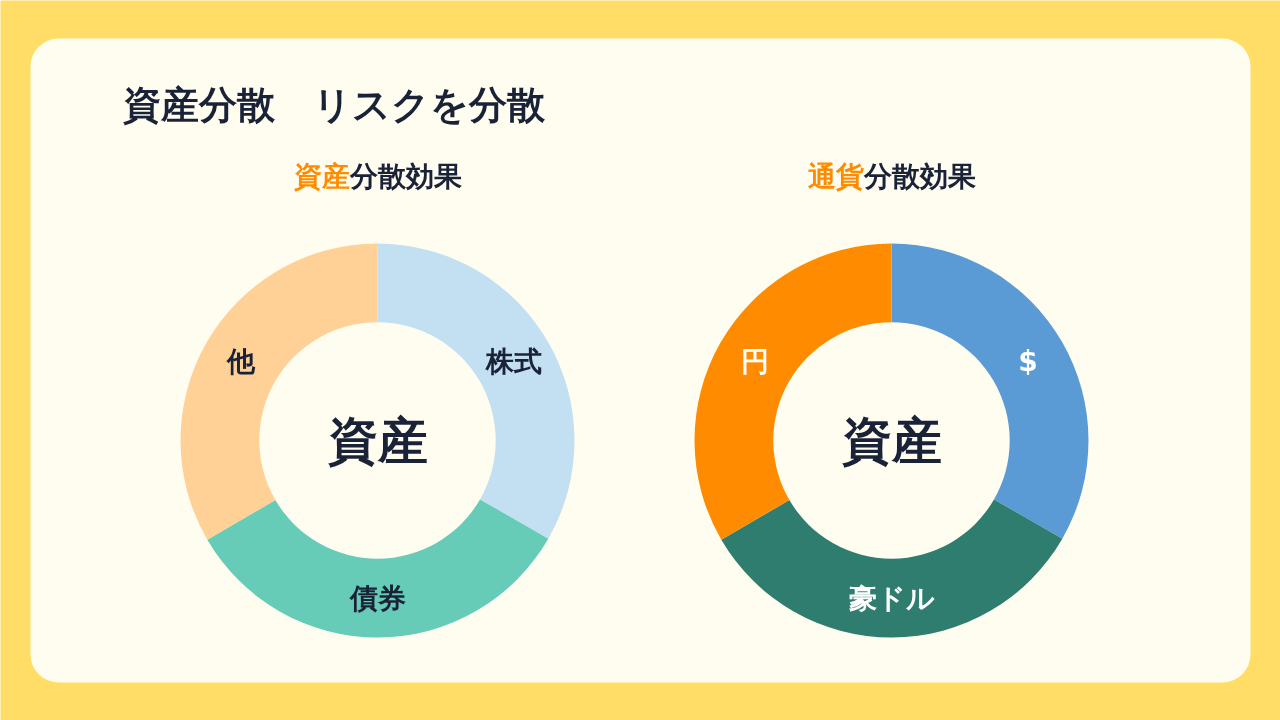  Describe the element at coordinates (377, 176) in the screenshot. I see `chart-title: 資産分散効果` at that location.